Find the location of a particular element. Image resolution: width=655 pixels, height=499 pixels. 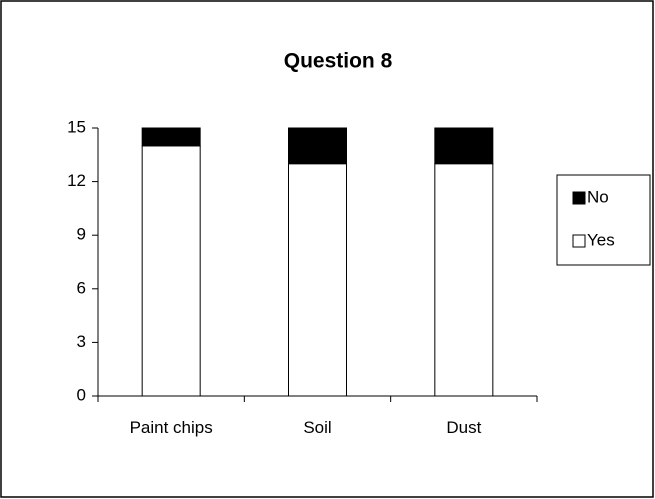

x-tick-label: Paint chips is located at coordinates (171, 427).